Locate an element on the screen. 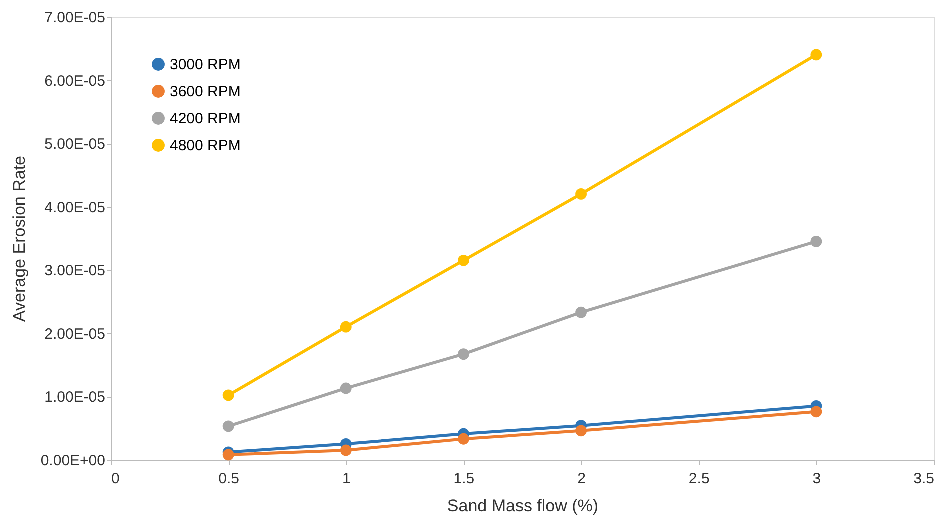  x-tick-label: 0.5 is located at coordinates (229, 479).